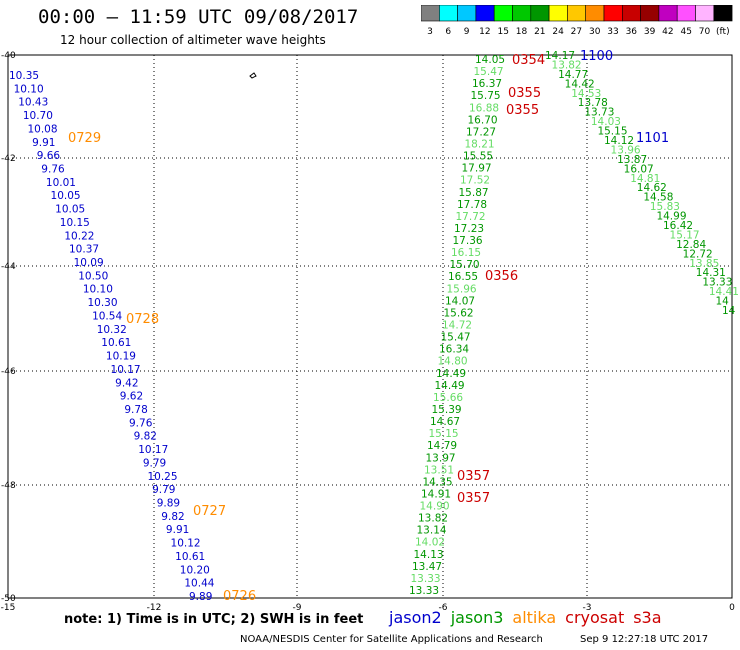 The height and width of the screenshot is (650, 740). What do you see at coordinates (112, 330) in the screenshot?
I see `swh-value-label: 10.32` at bounding box center [112, 330].